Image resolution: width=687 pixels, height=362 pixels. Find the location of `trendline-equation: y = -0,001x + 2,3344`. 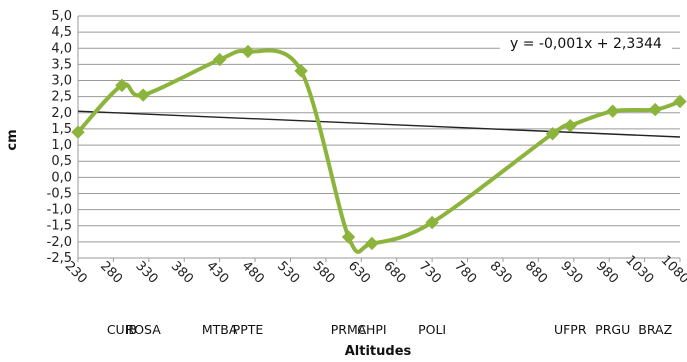

trendline-equation: y = -0,001x + 2,3344 is located at coordinates (586, 44).